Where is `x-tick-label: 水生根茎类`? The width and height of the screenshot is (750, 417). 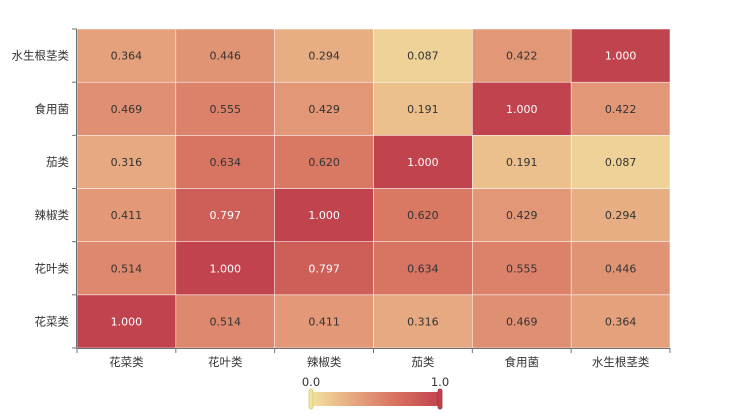 x-tick-label: 水生根茎类 is located at coordinates (621, 362).